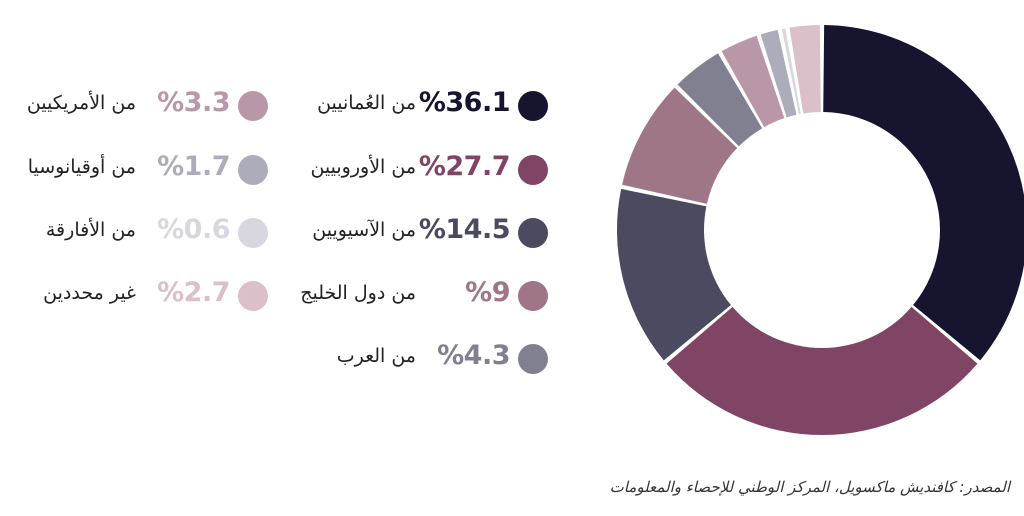 The width and height of the screenshot is (1024, 516). I want to click on legend-item: %14.5 من الآسيويين, so click(400, 231).